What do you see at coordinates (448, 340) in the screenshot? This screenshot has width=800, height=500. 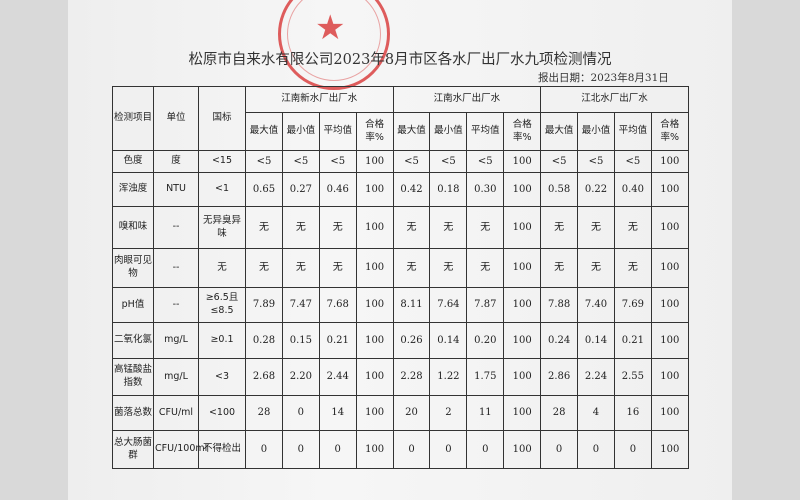 I see `value-cell: 0.14` at bounding box center [448, 340].